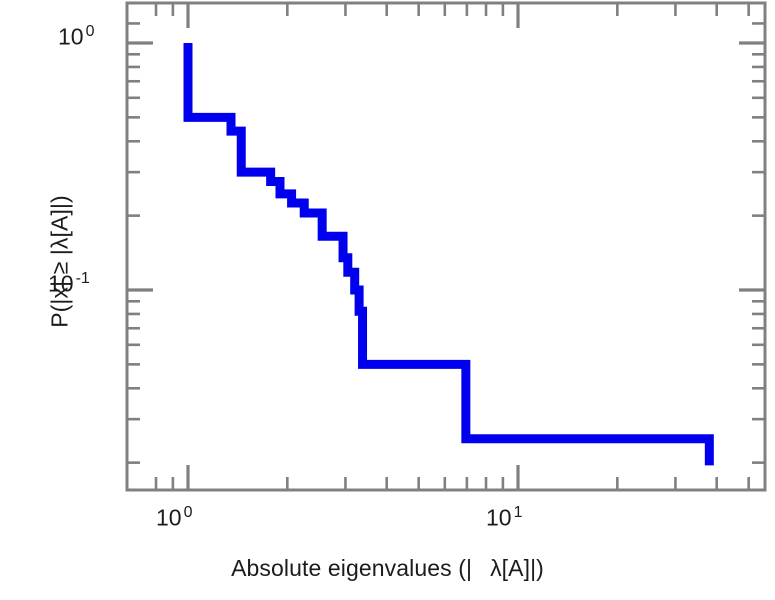 The width and height of the screenshot is (775, 600). I want to click on x-axis-title-prefix: Absolute eigenvalues (|, so click(352, 568).